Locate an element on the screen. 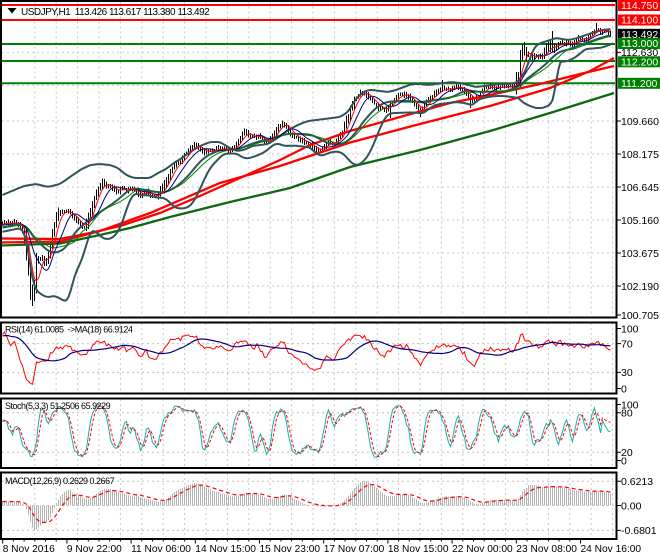 The image size is (660, 560). svg-text: 30 is located at coordinates (627, 373).